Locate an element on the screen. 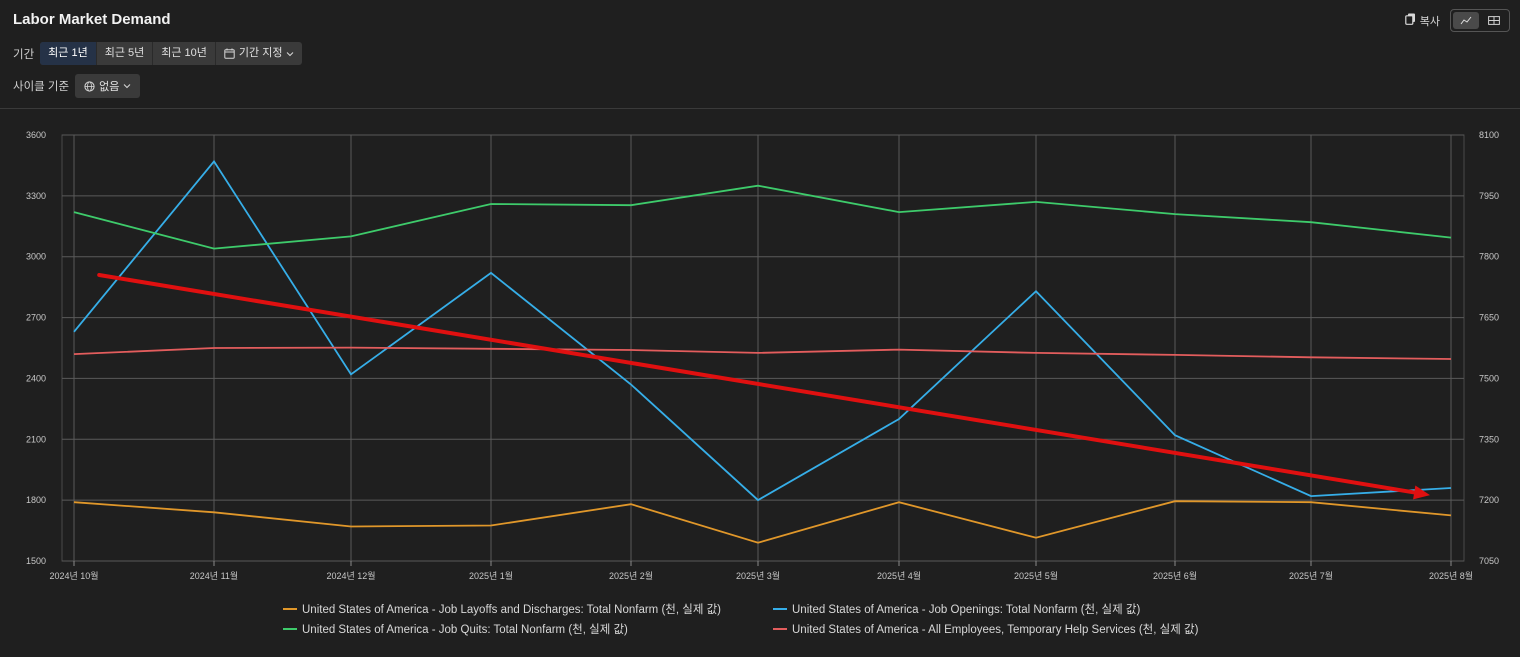 The width and height of the screenshot is (1520, 657). x-tick-label: 2024년 10월 is located at coordinates (73, 575).